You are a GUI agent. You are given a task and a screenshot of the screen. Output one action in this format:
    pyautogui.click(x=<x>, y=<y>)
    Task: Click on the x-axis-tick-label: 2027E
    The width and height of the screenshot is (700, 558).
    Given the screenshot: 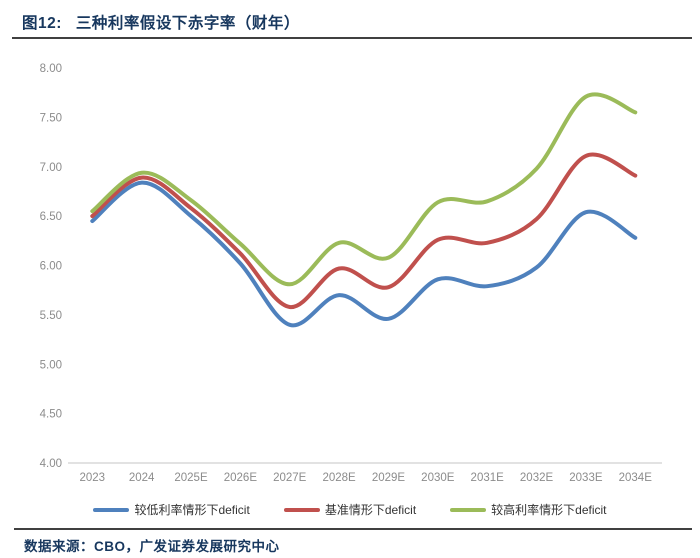 What is the action you would take?
    pyautogui.click(x=290, y=478)
    